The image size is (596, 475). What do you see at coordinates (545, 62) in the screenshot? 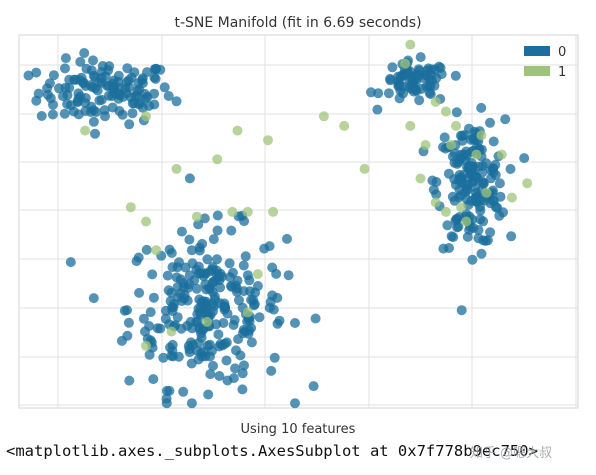
I see `legend: 01` at bounding box center [545, 62].